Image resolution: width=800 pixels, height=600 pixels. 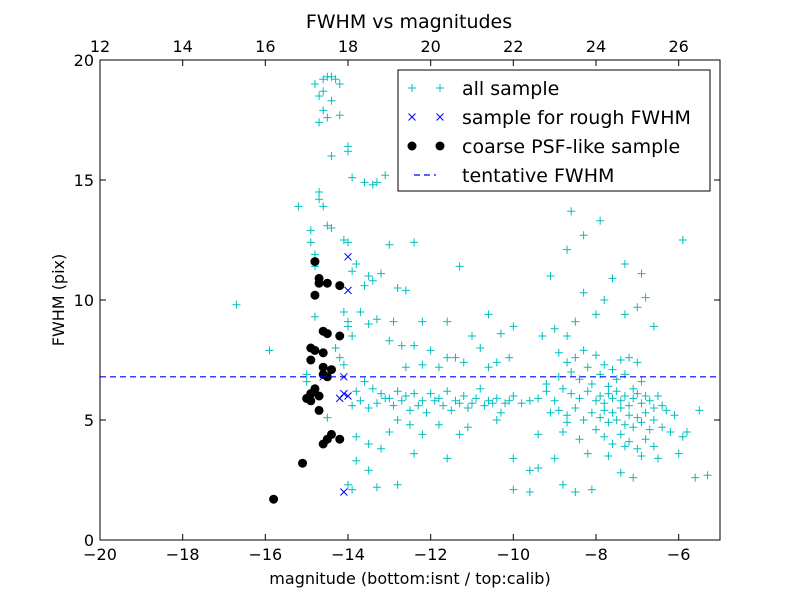 What do you see at coordinates (510, 89) in the screenshot?
I see `legend-entry-1-label: all sample` at bounding box center [510, 89].